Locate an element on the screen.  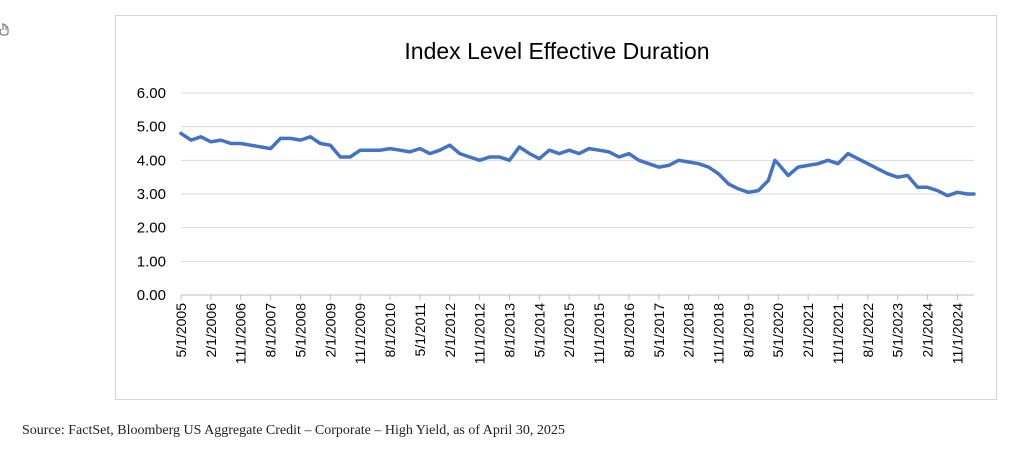
x-tick-label: 2/1/2012 is located at coordinates (450, 330).